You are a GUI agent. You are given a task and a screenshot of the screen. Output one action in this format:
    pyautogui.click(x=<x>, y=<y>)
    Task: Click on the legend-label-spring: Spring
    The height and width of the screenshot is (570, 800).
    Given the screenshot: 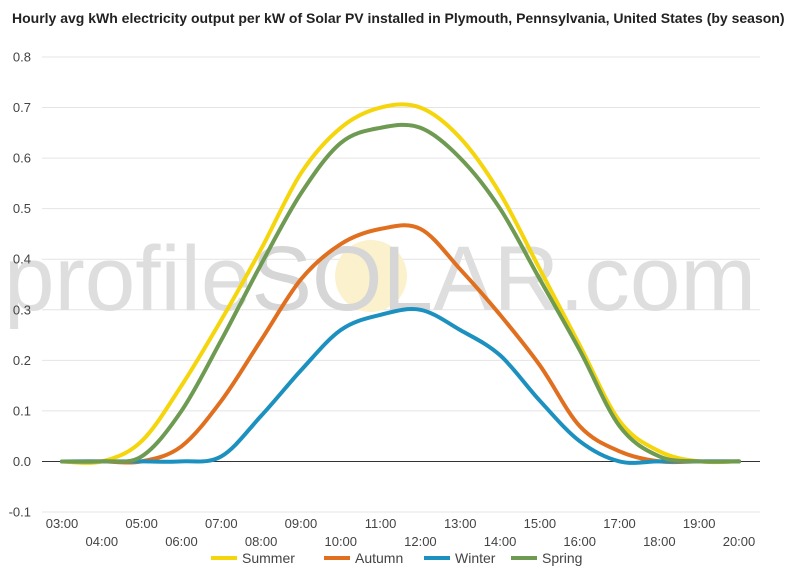 What is the action you would take?
    pyautogui.click(x=562, y=558)
    